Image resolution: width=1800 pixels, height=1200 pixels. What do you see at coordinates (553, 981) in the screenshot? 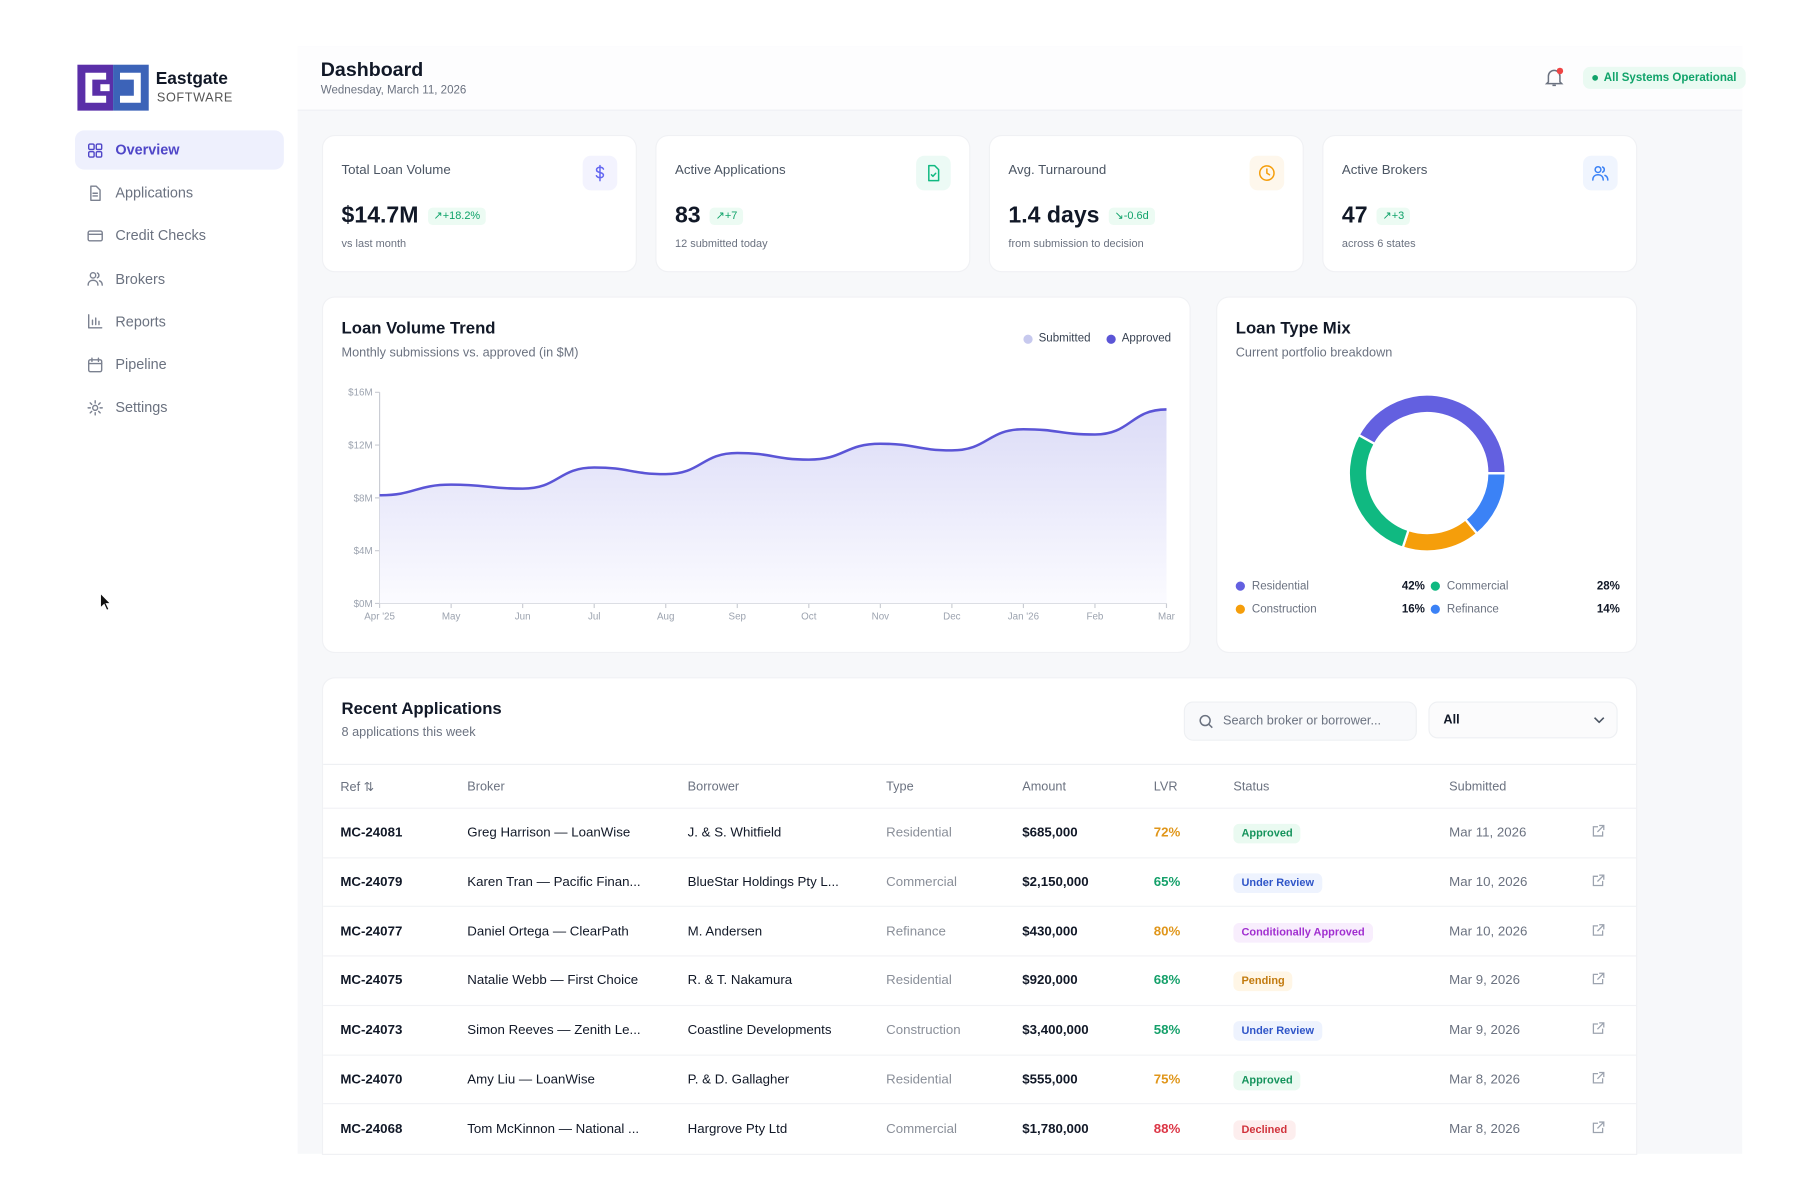
I see `broker-cell: Natalie Webb — First Choice` at bounding box center [553, 981].